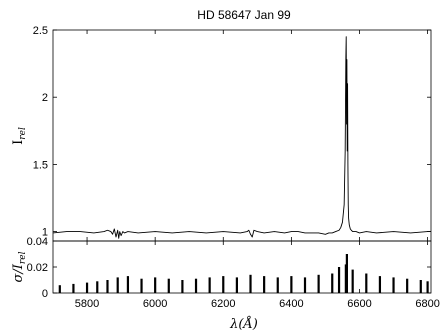  I want to click on intensity-y-label-main: I, so click(18, 142).